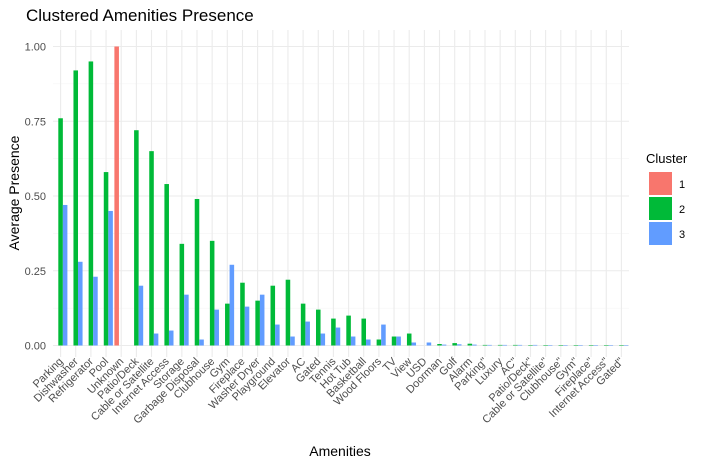  What do you see at coordinates (35, 347) in the screenshot?
I see `y-tick-label: 0.00` at bounding box center [35, 347].